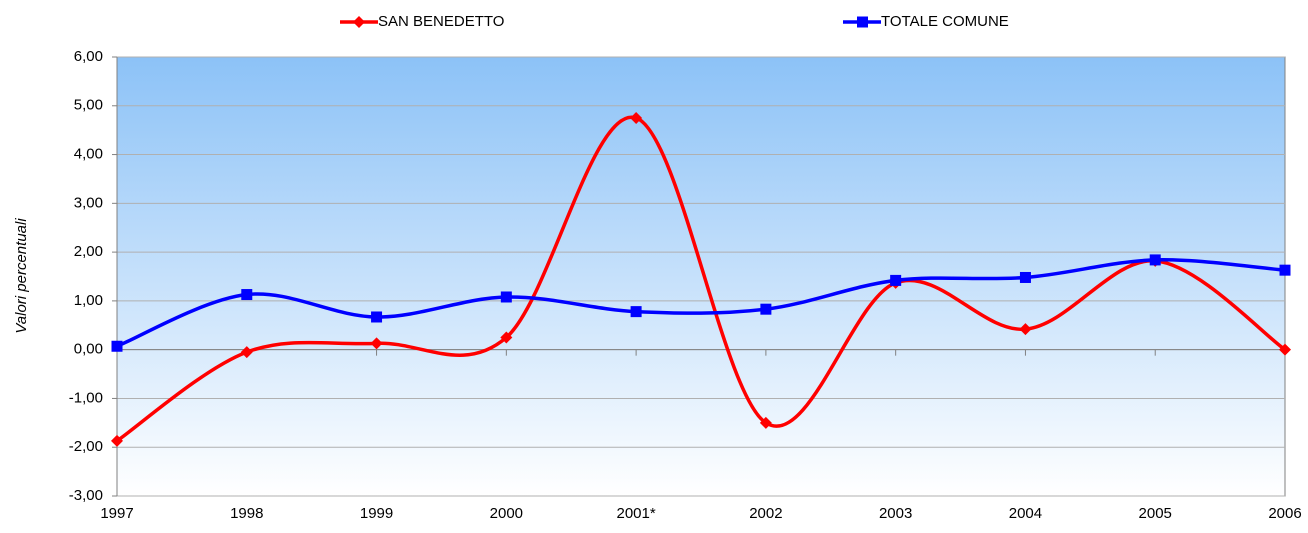  I want to click on x-tick-label: 2005, so click(1155, 513).